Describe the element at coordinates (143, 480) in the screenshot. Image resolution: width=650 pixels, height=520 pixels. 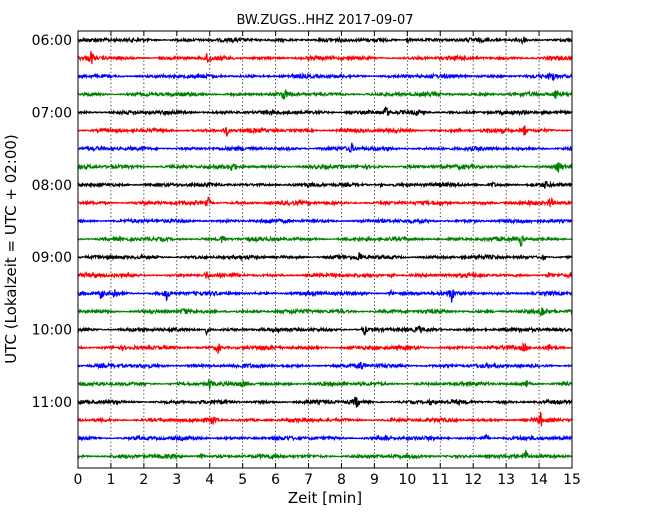
I see `x-tick-label: 2` at that location.